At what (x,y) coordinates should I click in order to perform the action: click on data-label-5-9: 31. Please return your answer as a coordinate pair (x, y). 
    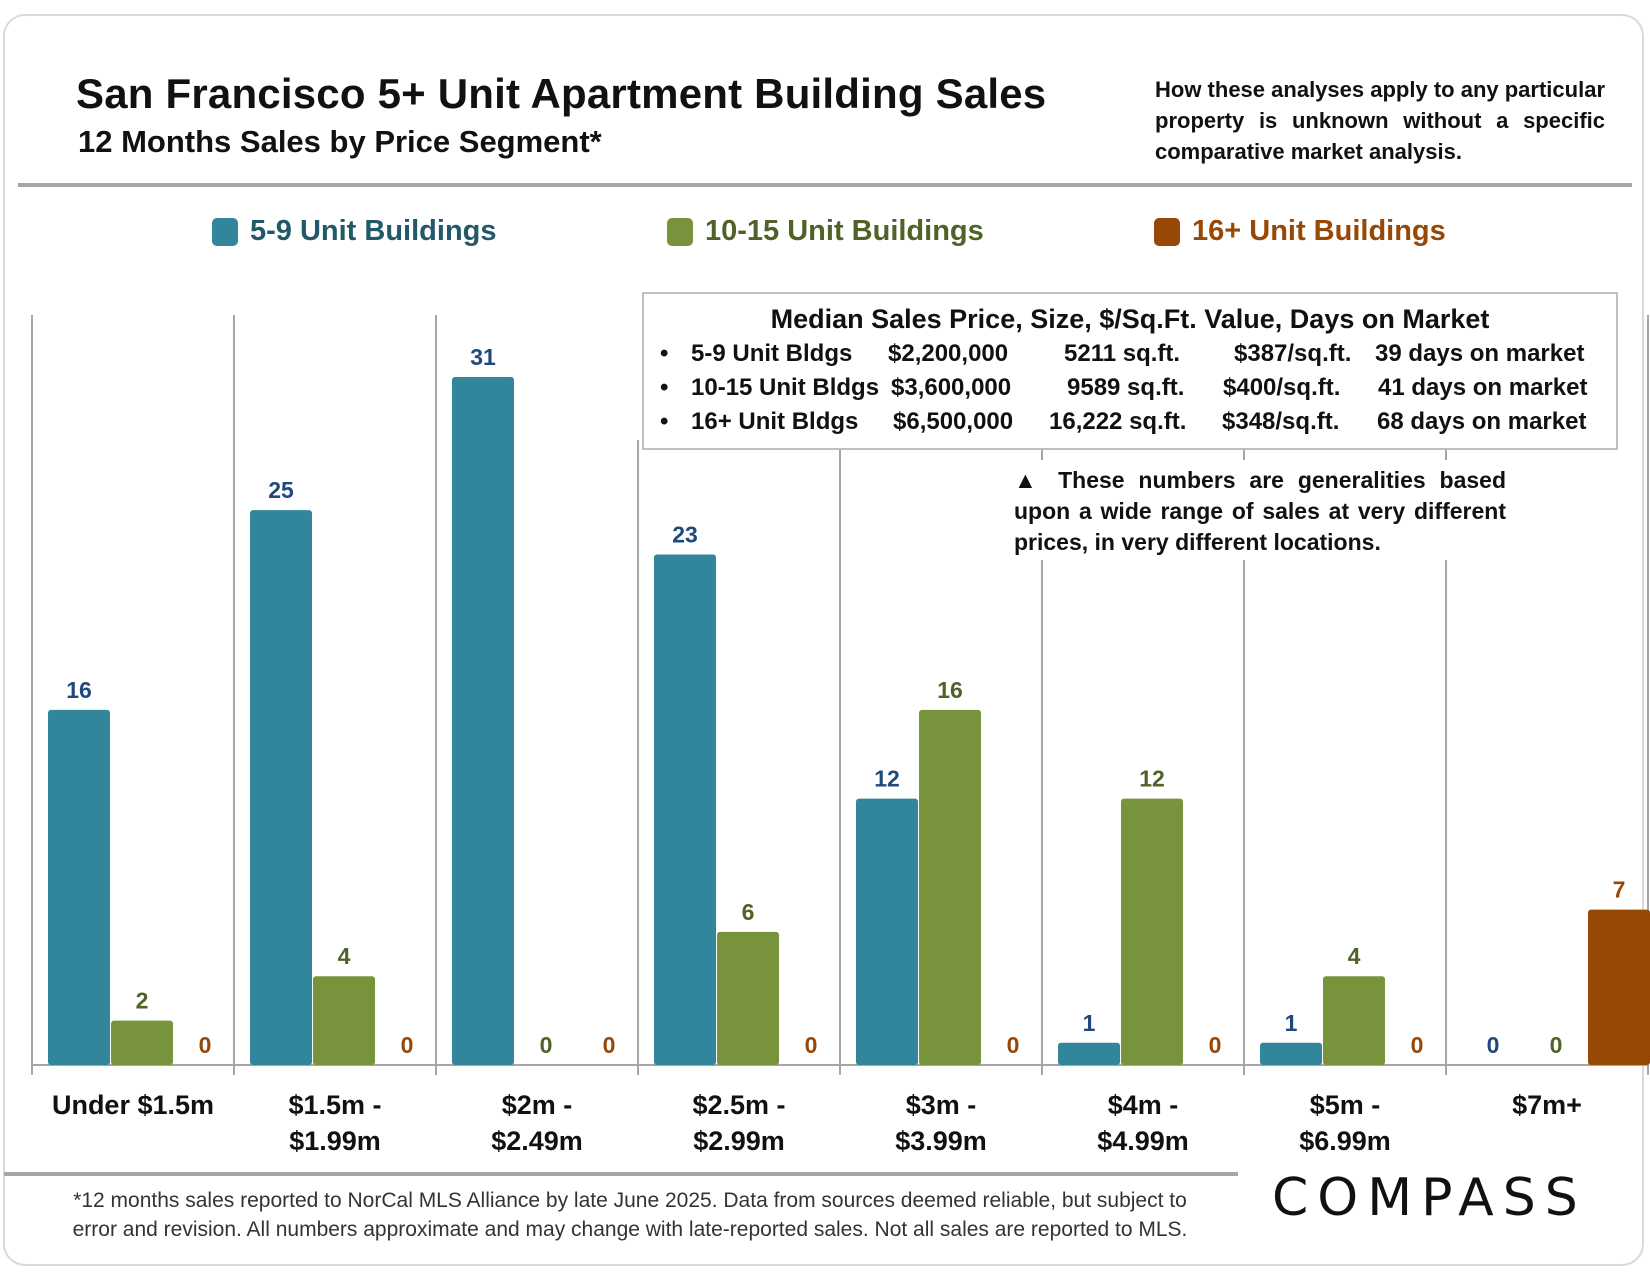
    Looking at the image, I should click on (483, 357).